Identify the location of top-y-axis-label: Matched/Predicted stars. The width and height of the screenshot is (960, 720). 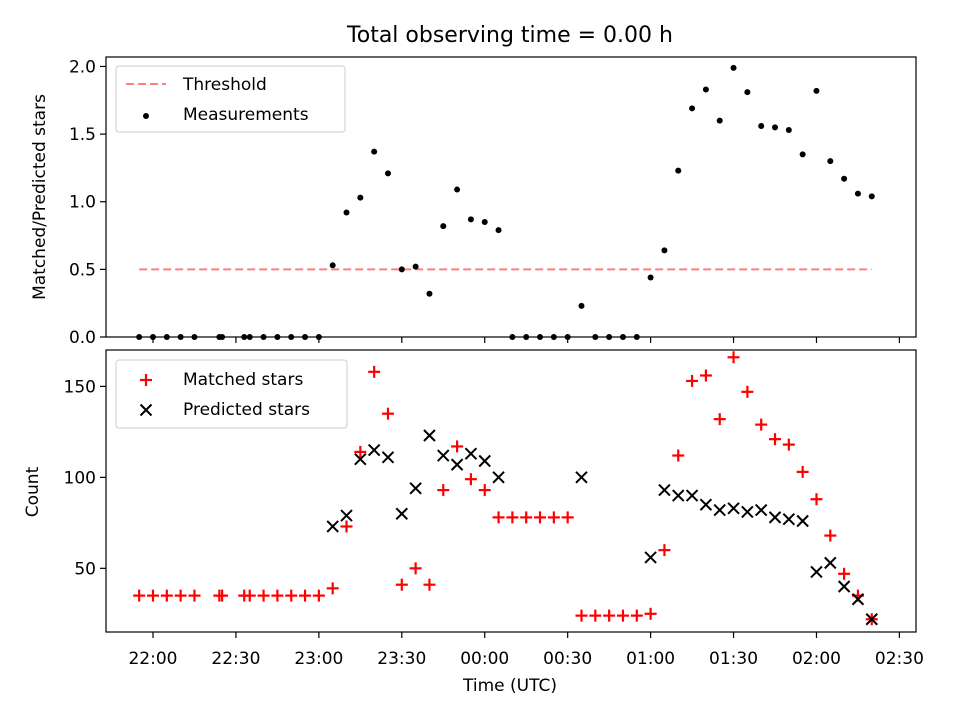
(40, 197).